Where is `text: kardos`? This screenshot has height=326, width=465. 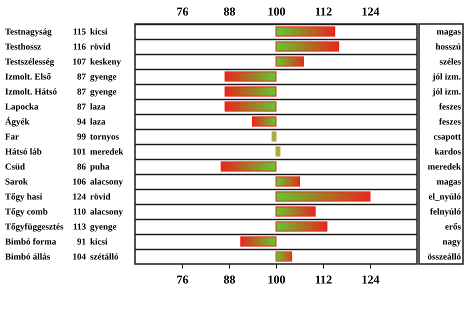
text: kardos is located at coordinates (448, 151).